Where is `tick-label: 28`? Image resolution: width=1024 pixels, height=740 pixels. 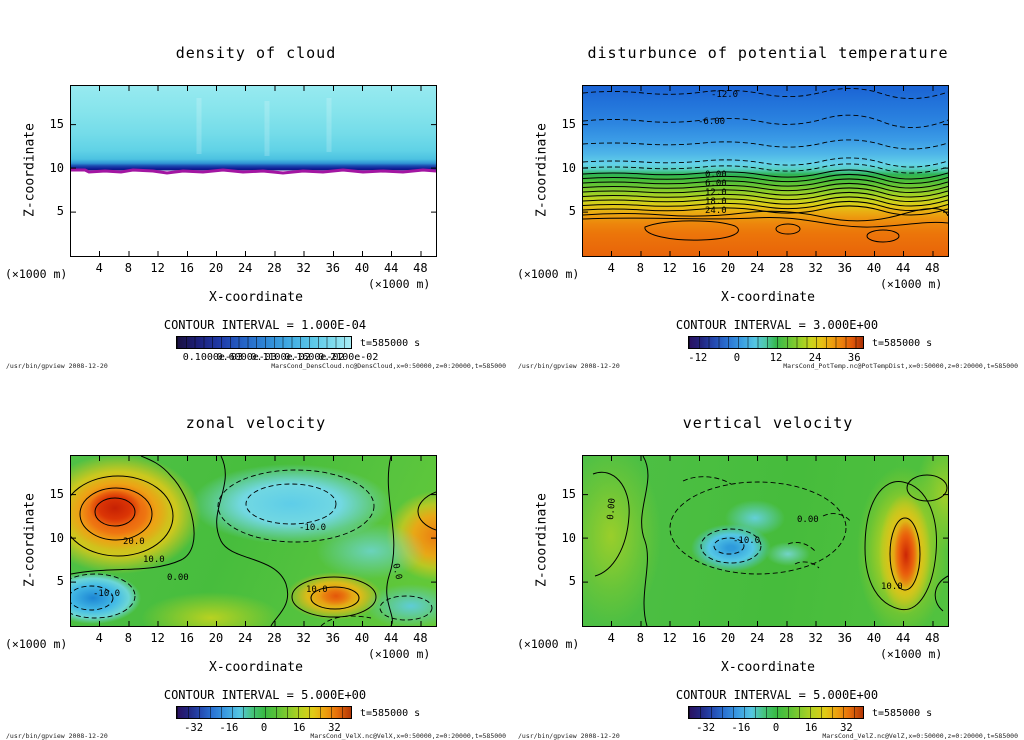 tick-label: 28 is located at coordinates (786, 268).